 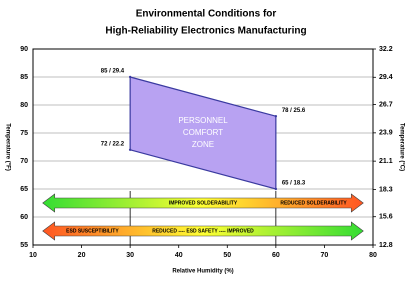 I want to click on y2-tick-label: 26.7, so click(x=386, y=104).